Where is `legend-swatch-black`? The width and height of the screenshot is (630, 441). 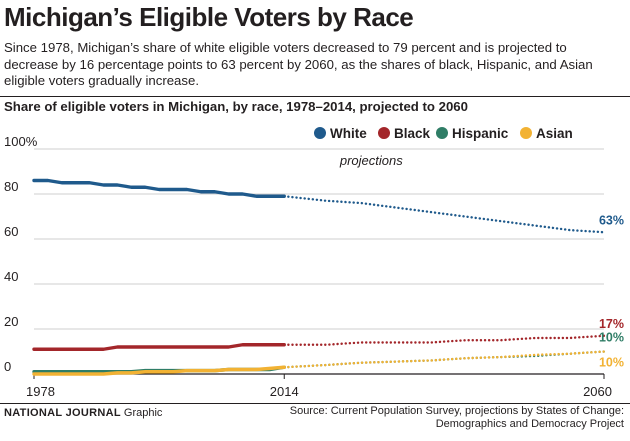
legend-swatch-black is located at coordinates (384, 133).